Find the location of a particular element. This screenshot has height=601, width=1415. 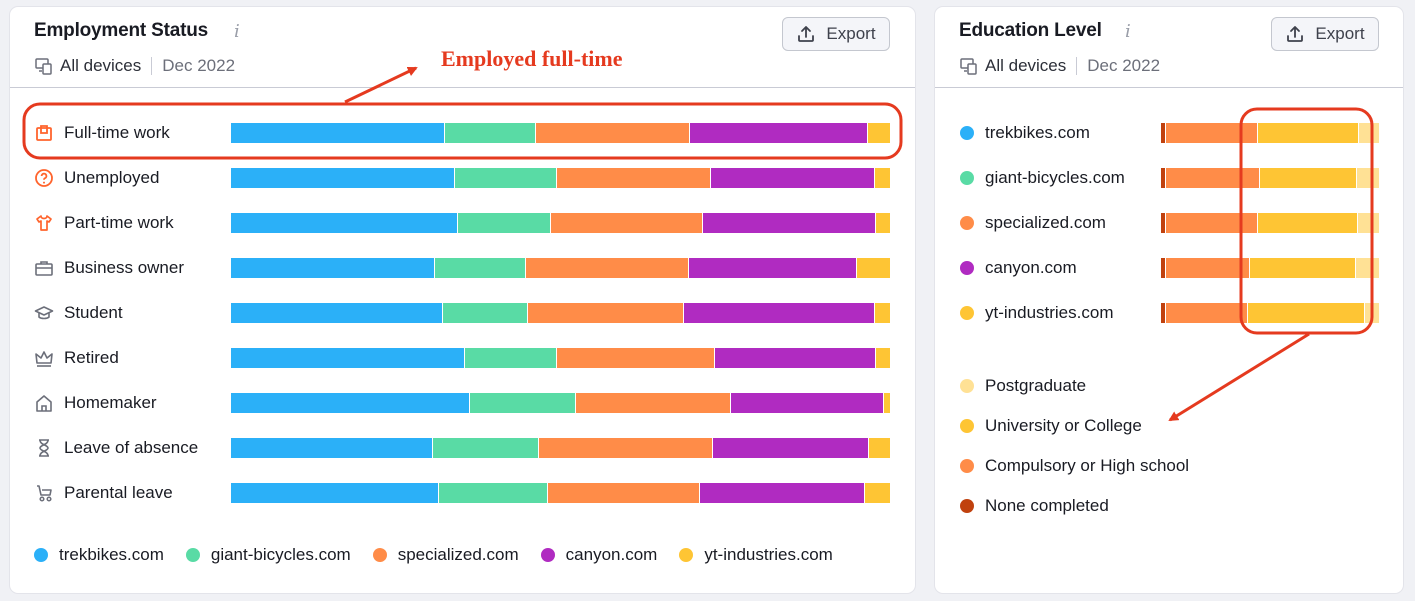

employment-row: Unemployed is located at coordinates (462, 178).